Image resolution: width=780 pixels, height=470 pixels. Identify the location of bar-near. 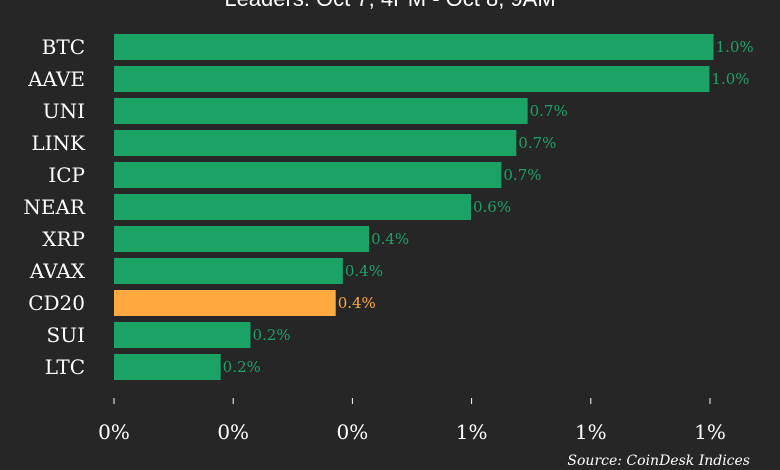
(293, 207).